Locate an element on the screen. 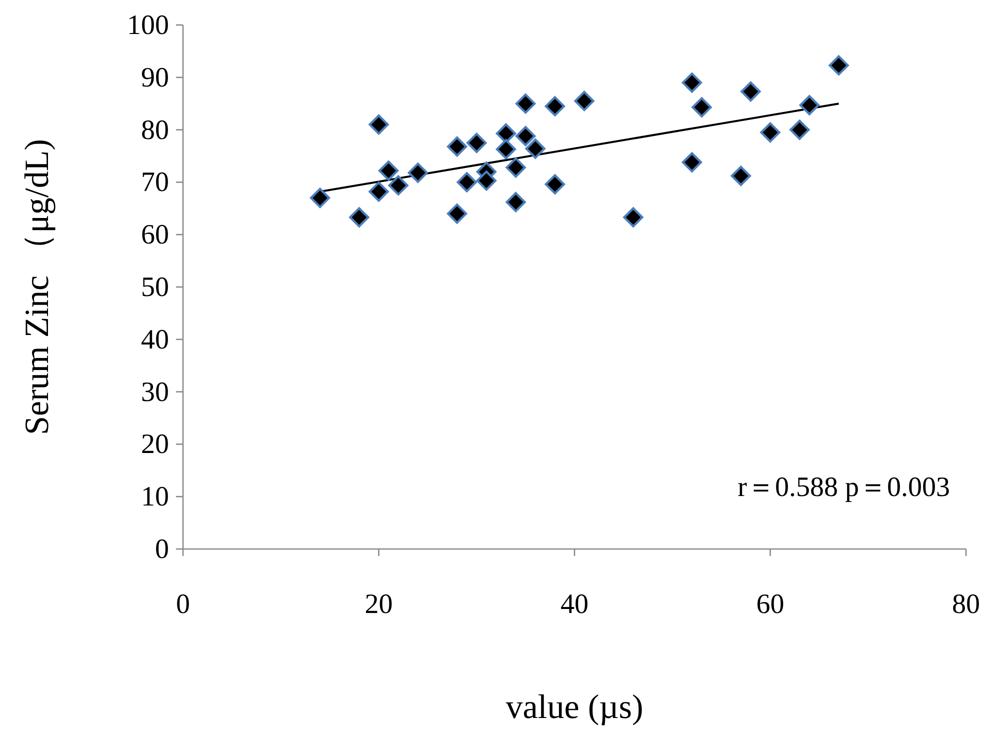 The height and width of the screenshot is (731, 994). x-tick-label: 60 is located at coordinates (770, 604).